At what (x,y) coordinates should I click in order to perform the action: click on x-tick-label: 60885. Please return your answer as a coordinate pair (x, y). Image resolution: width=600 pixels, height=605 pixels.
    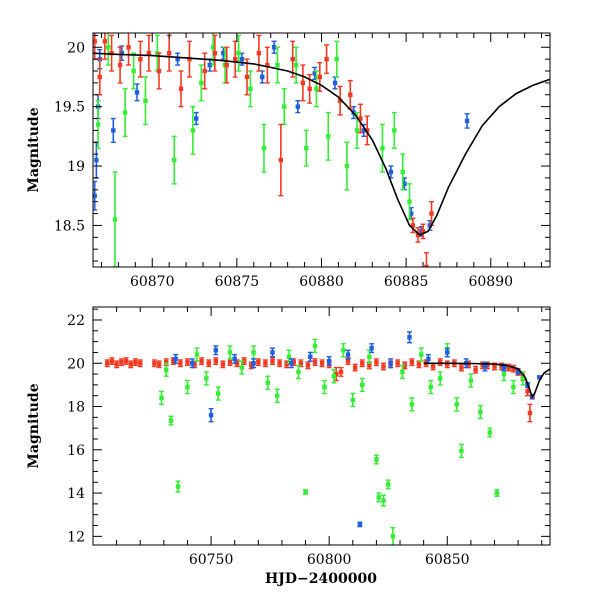
    Looking at the image, I should click on (406, 282).